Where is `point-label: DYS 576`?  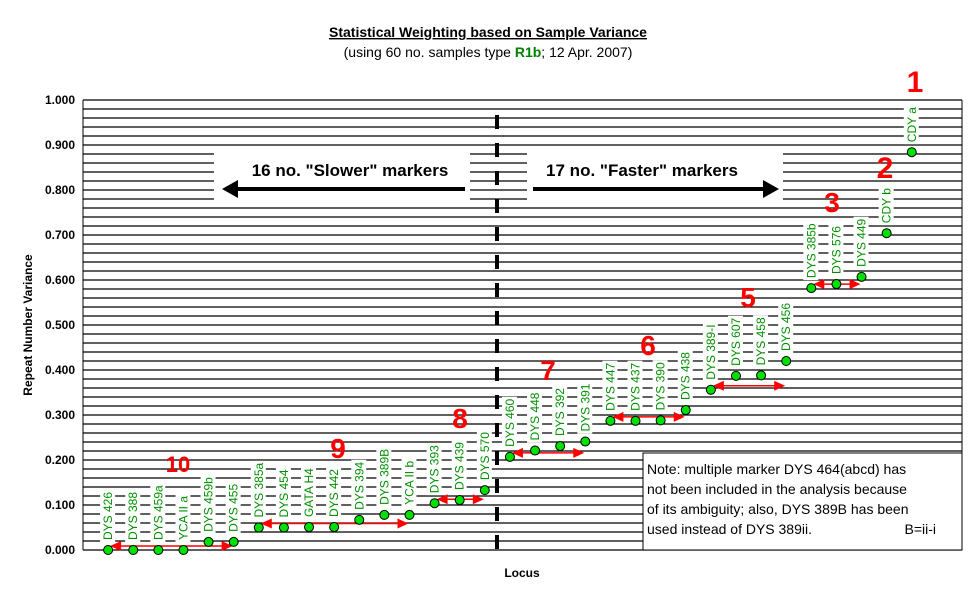
point-label: DYS 576 is located at coordinates (836, 250).